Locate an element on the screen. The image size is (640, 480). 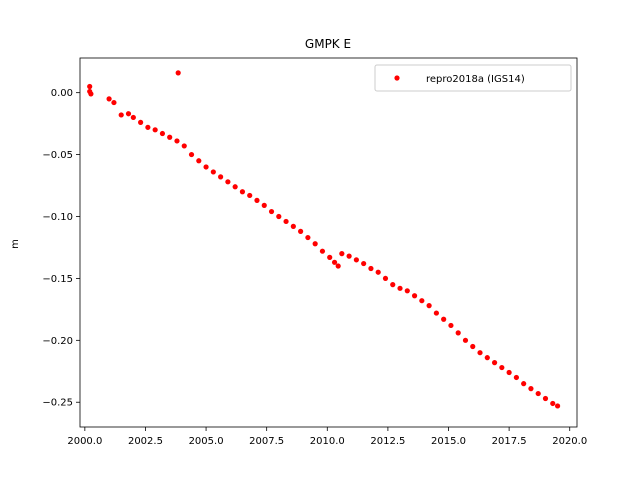
legend-box is located at coordinates (473, 78).